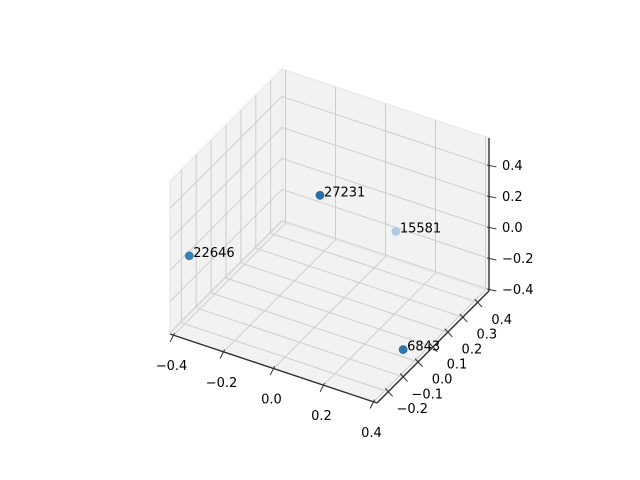 The width and height of the screenshot is (640, 480). I want to click on x-tick-label: 0.2, so click(321, 416).